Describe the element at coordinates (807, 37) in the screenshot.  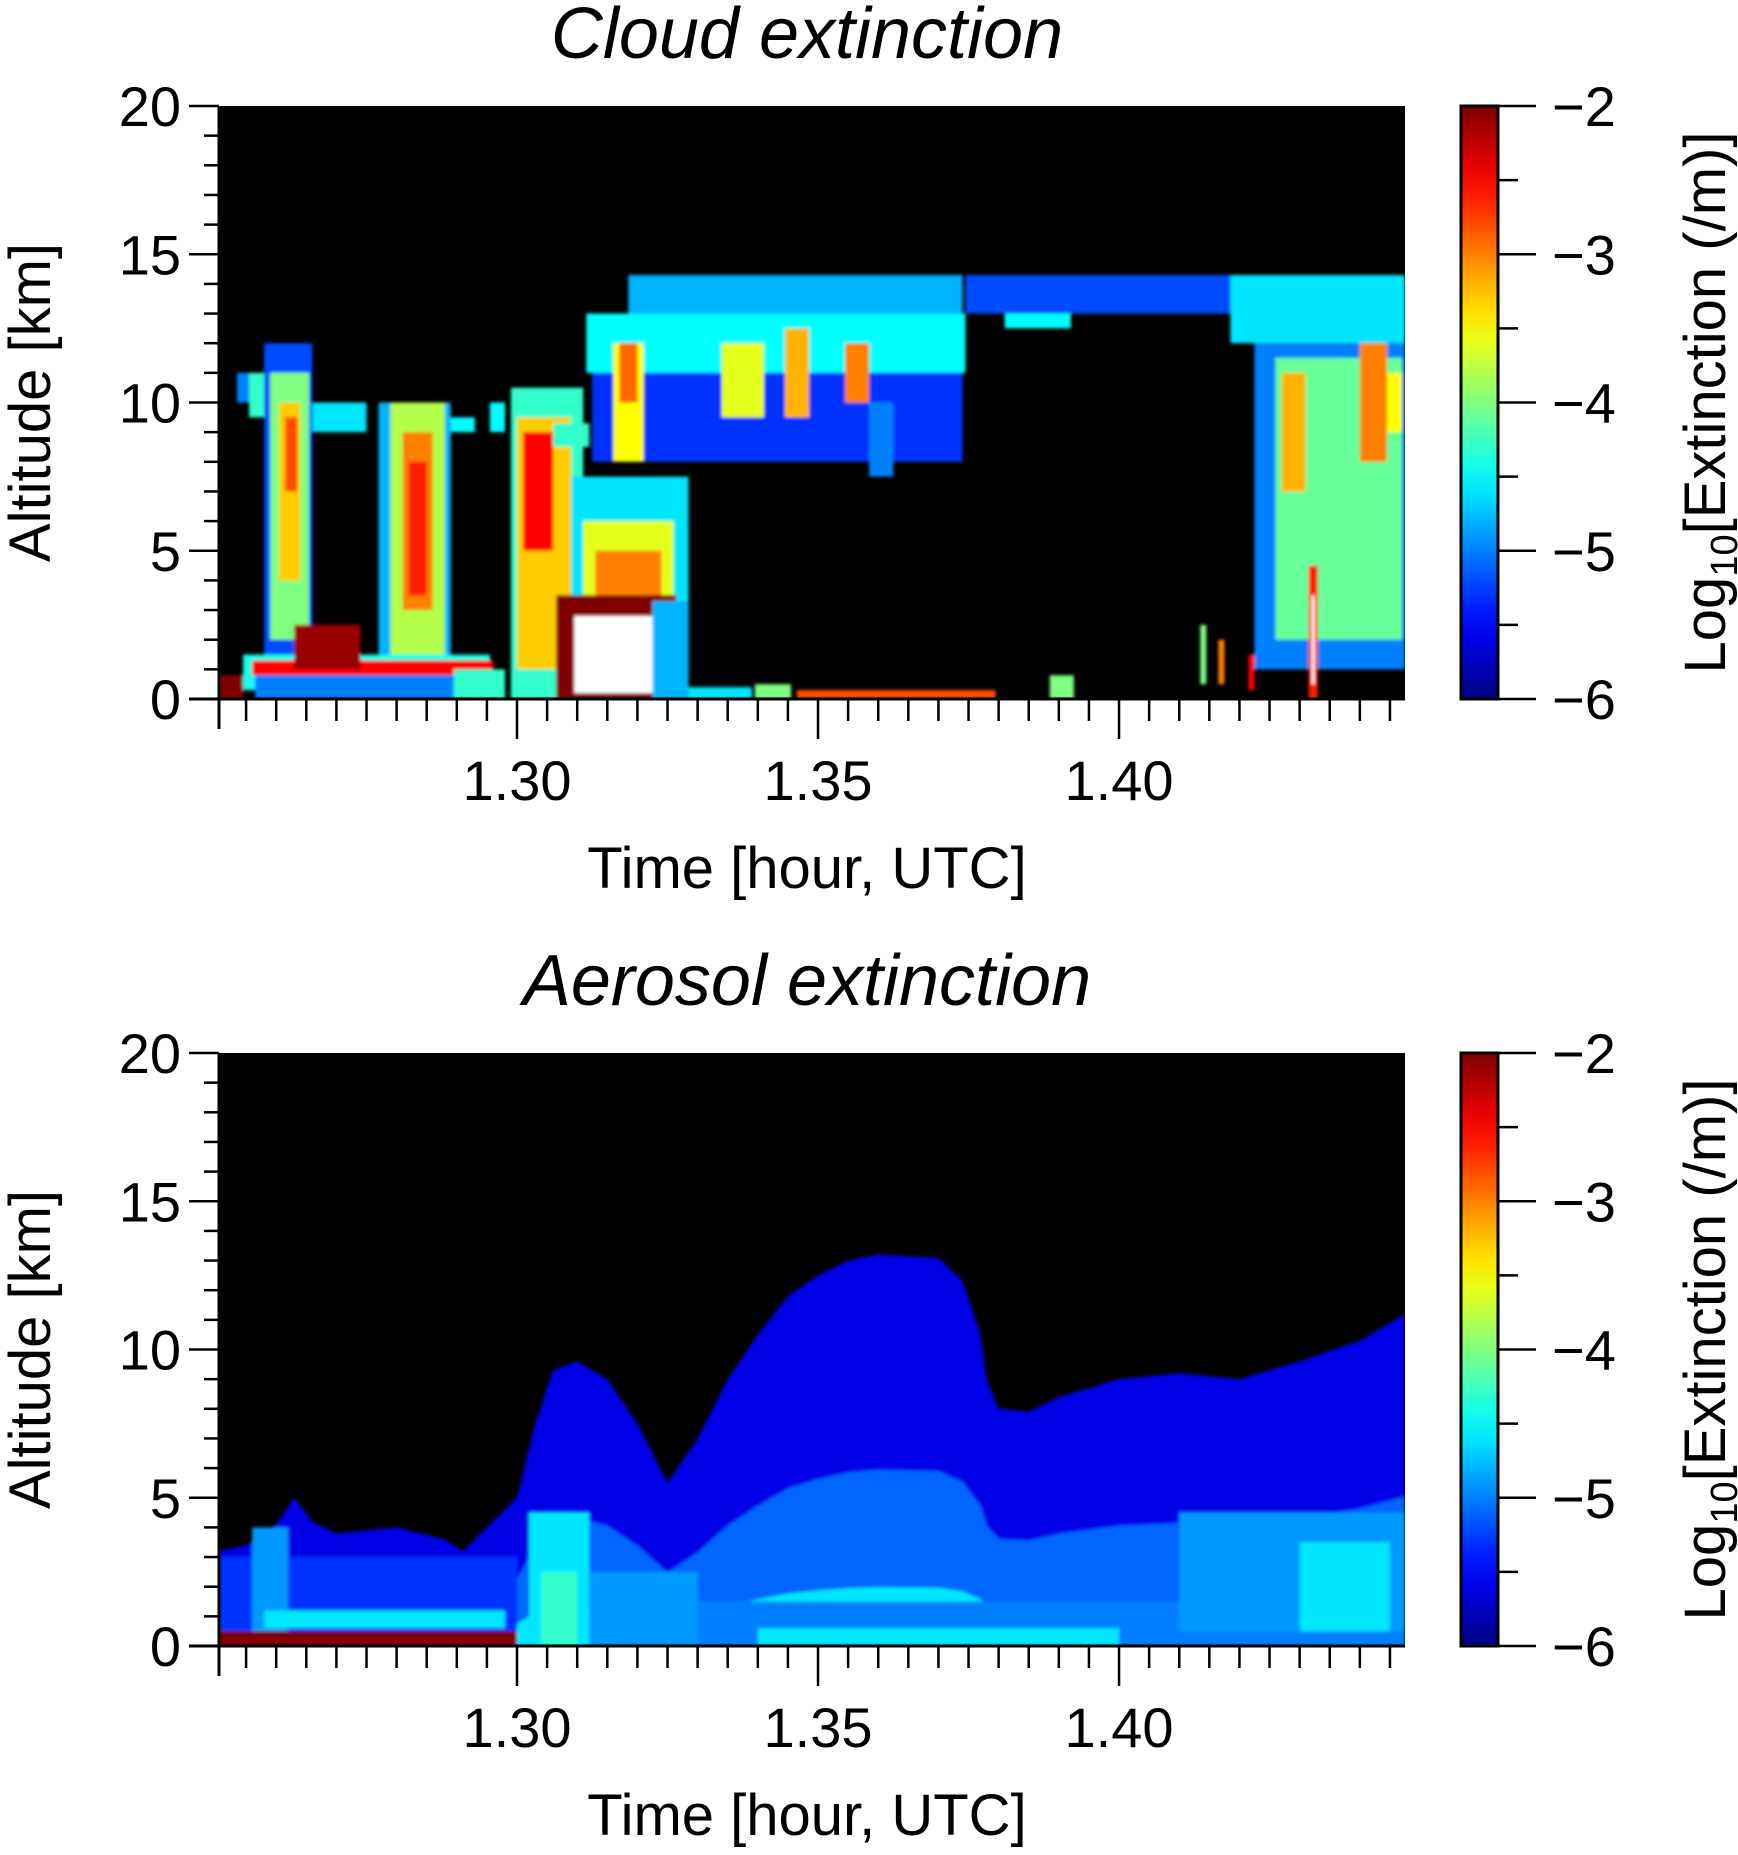
I see `chart-title: Cloud extinction` at that location.